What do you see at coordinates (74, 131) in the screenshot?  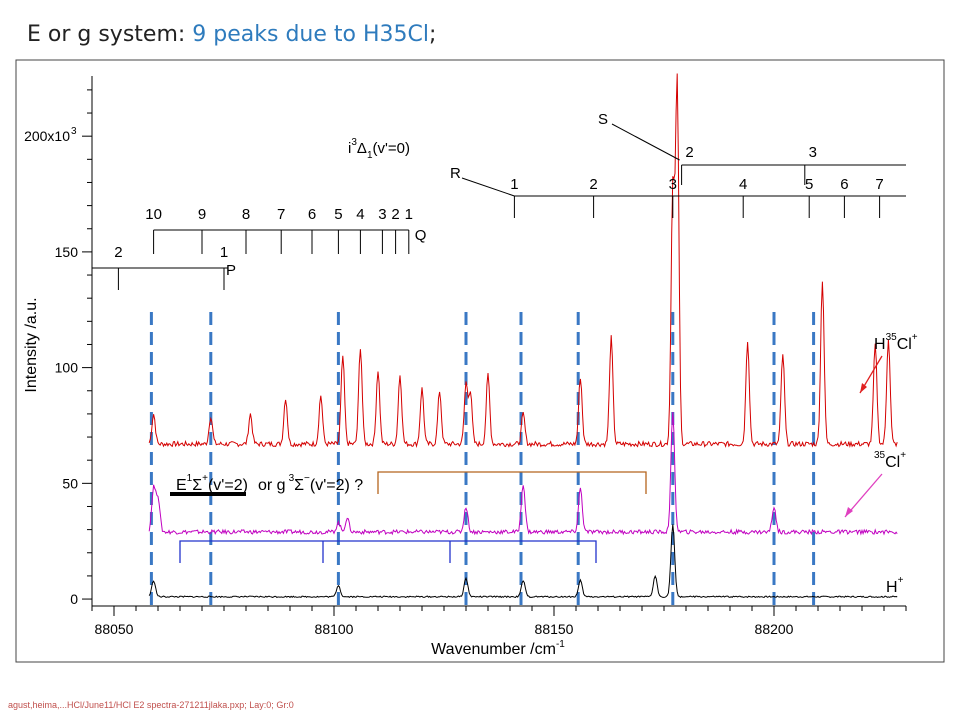 I see `y-tick-exponent: 3` at bounding box center [74, 131].